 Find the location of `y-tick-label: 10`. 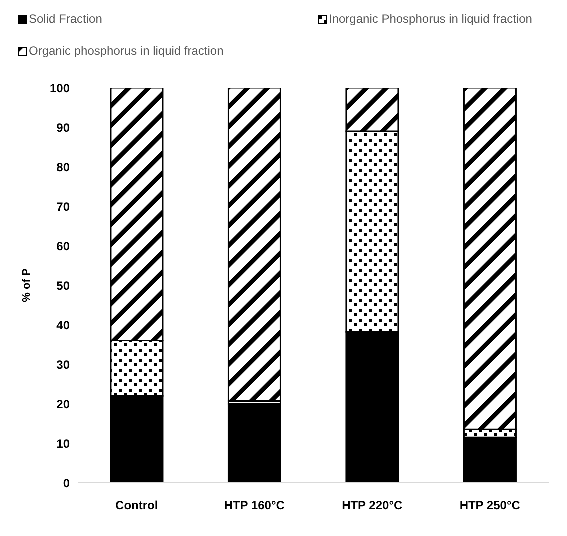

y-tick-label: 10 is located at coordinates (63, 443).